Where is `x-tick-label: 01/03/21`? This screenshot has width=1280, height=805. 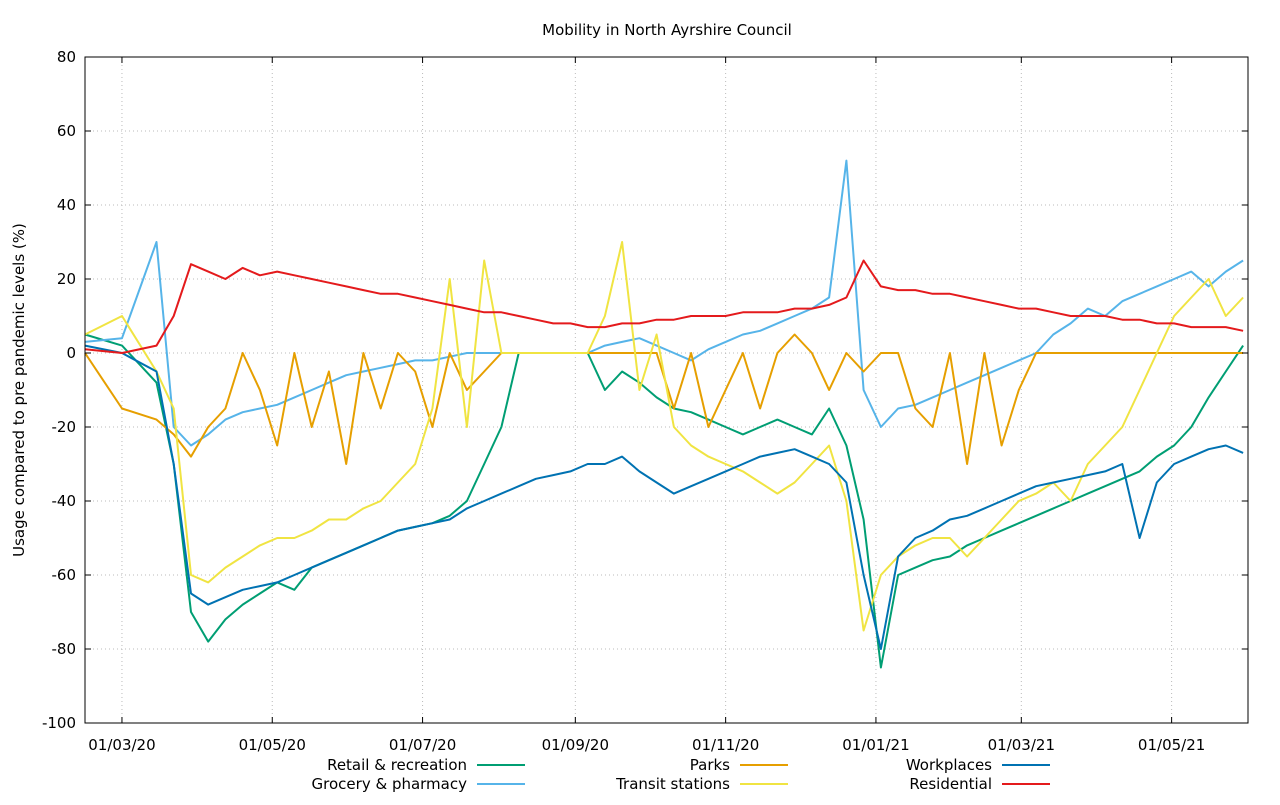 x-tick-label: 01/03/21 is located at coordinates (1021, 745).